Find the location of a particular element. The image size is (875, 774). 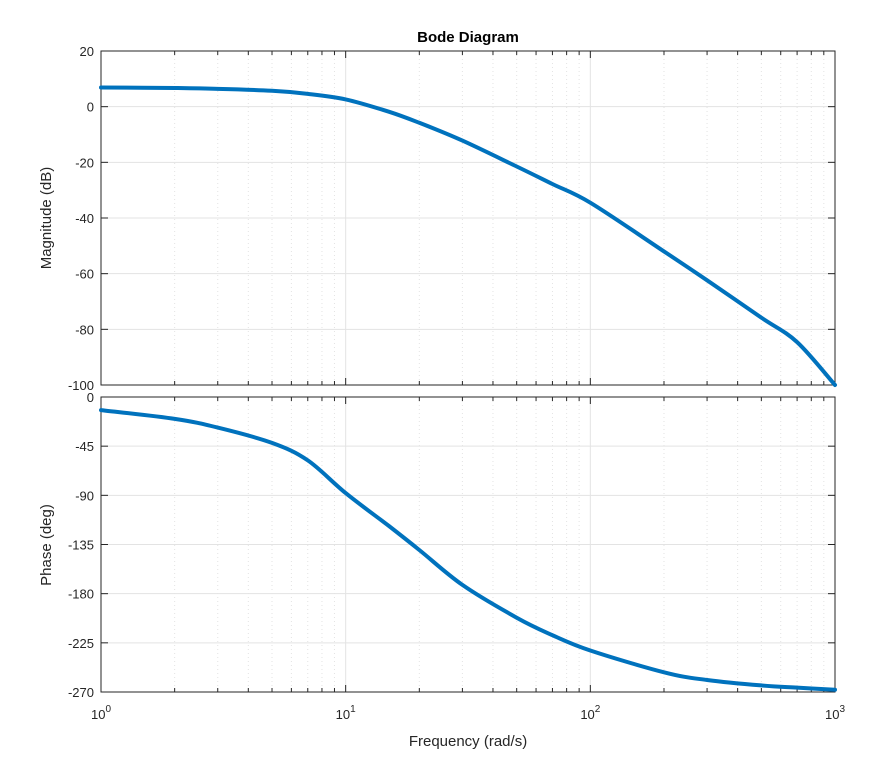

x-axis-label: Frequency (rad/s) is located at coordinates (468, 741).